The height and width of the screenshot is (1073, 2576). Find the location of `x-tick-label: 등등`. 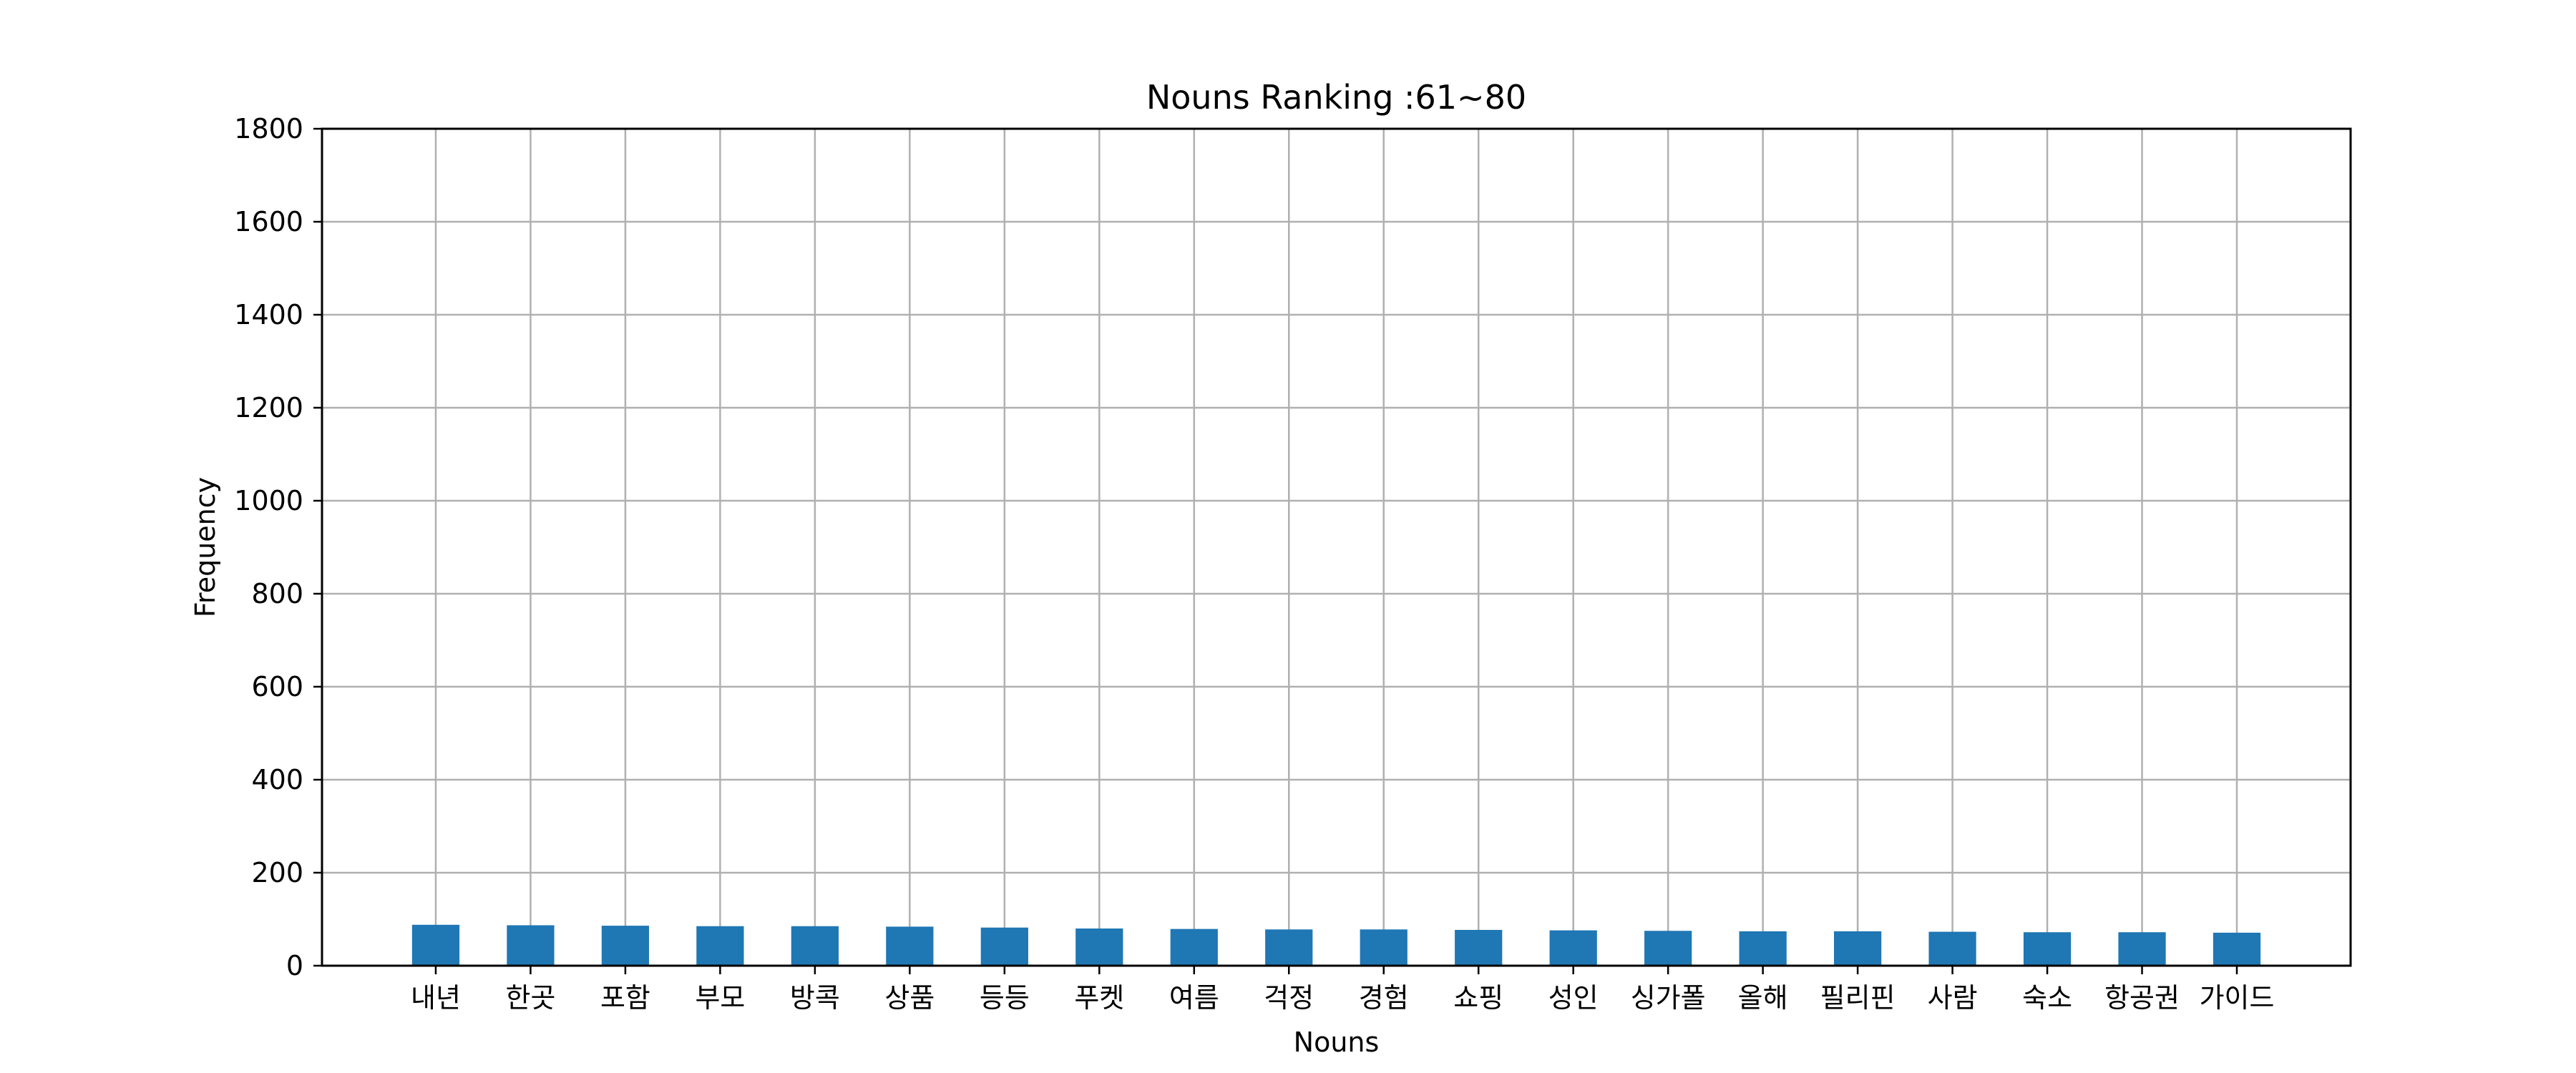

x-tick-label: 등등 is located at coordinates (1005, 998).